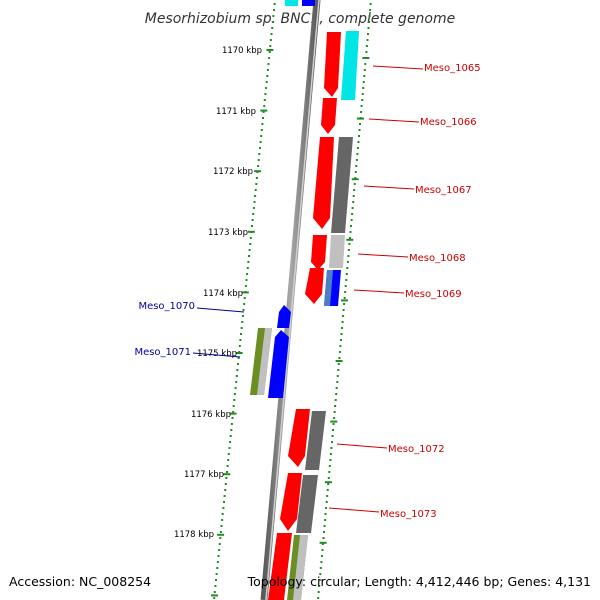 This screenshot has width=600, height=600. What do you see at coordinates (408, 514) in the screenshot?
I see `gene-label-meso-1073: Meso_1073` at bounding box center [408, 514].